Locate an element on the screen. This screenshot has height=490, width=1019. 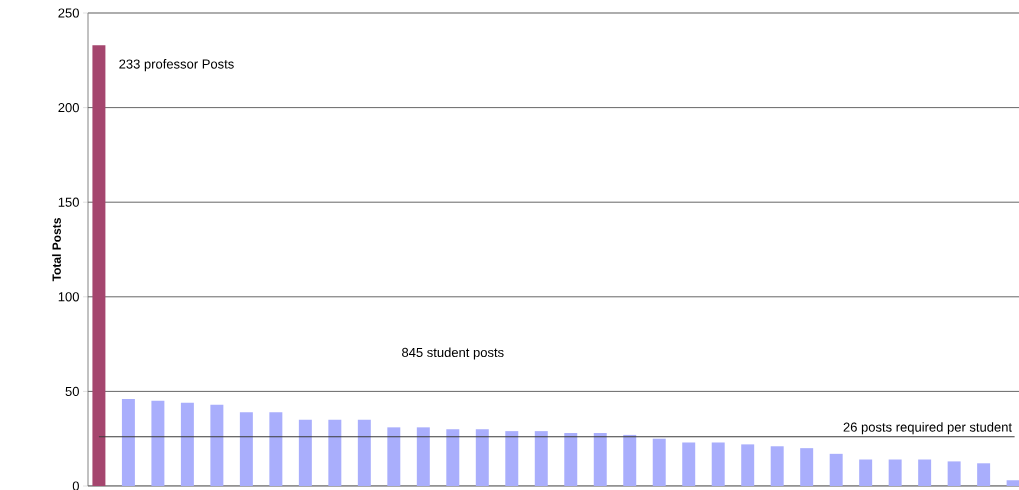
annotation: 233 professor Posts is located at coordinates (176, 65).